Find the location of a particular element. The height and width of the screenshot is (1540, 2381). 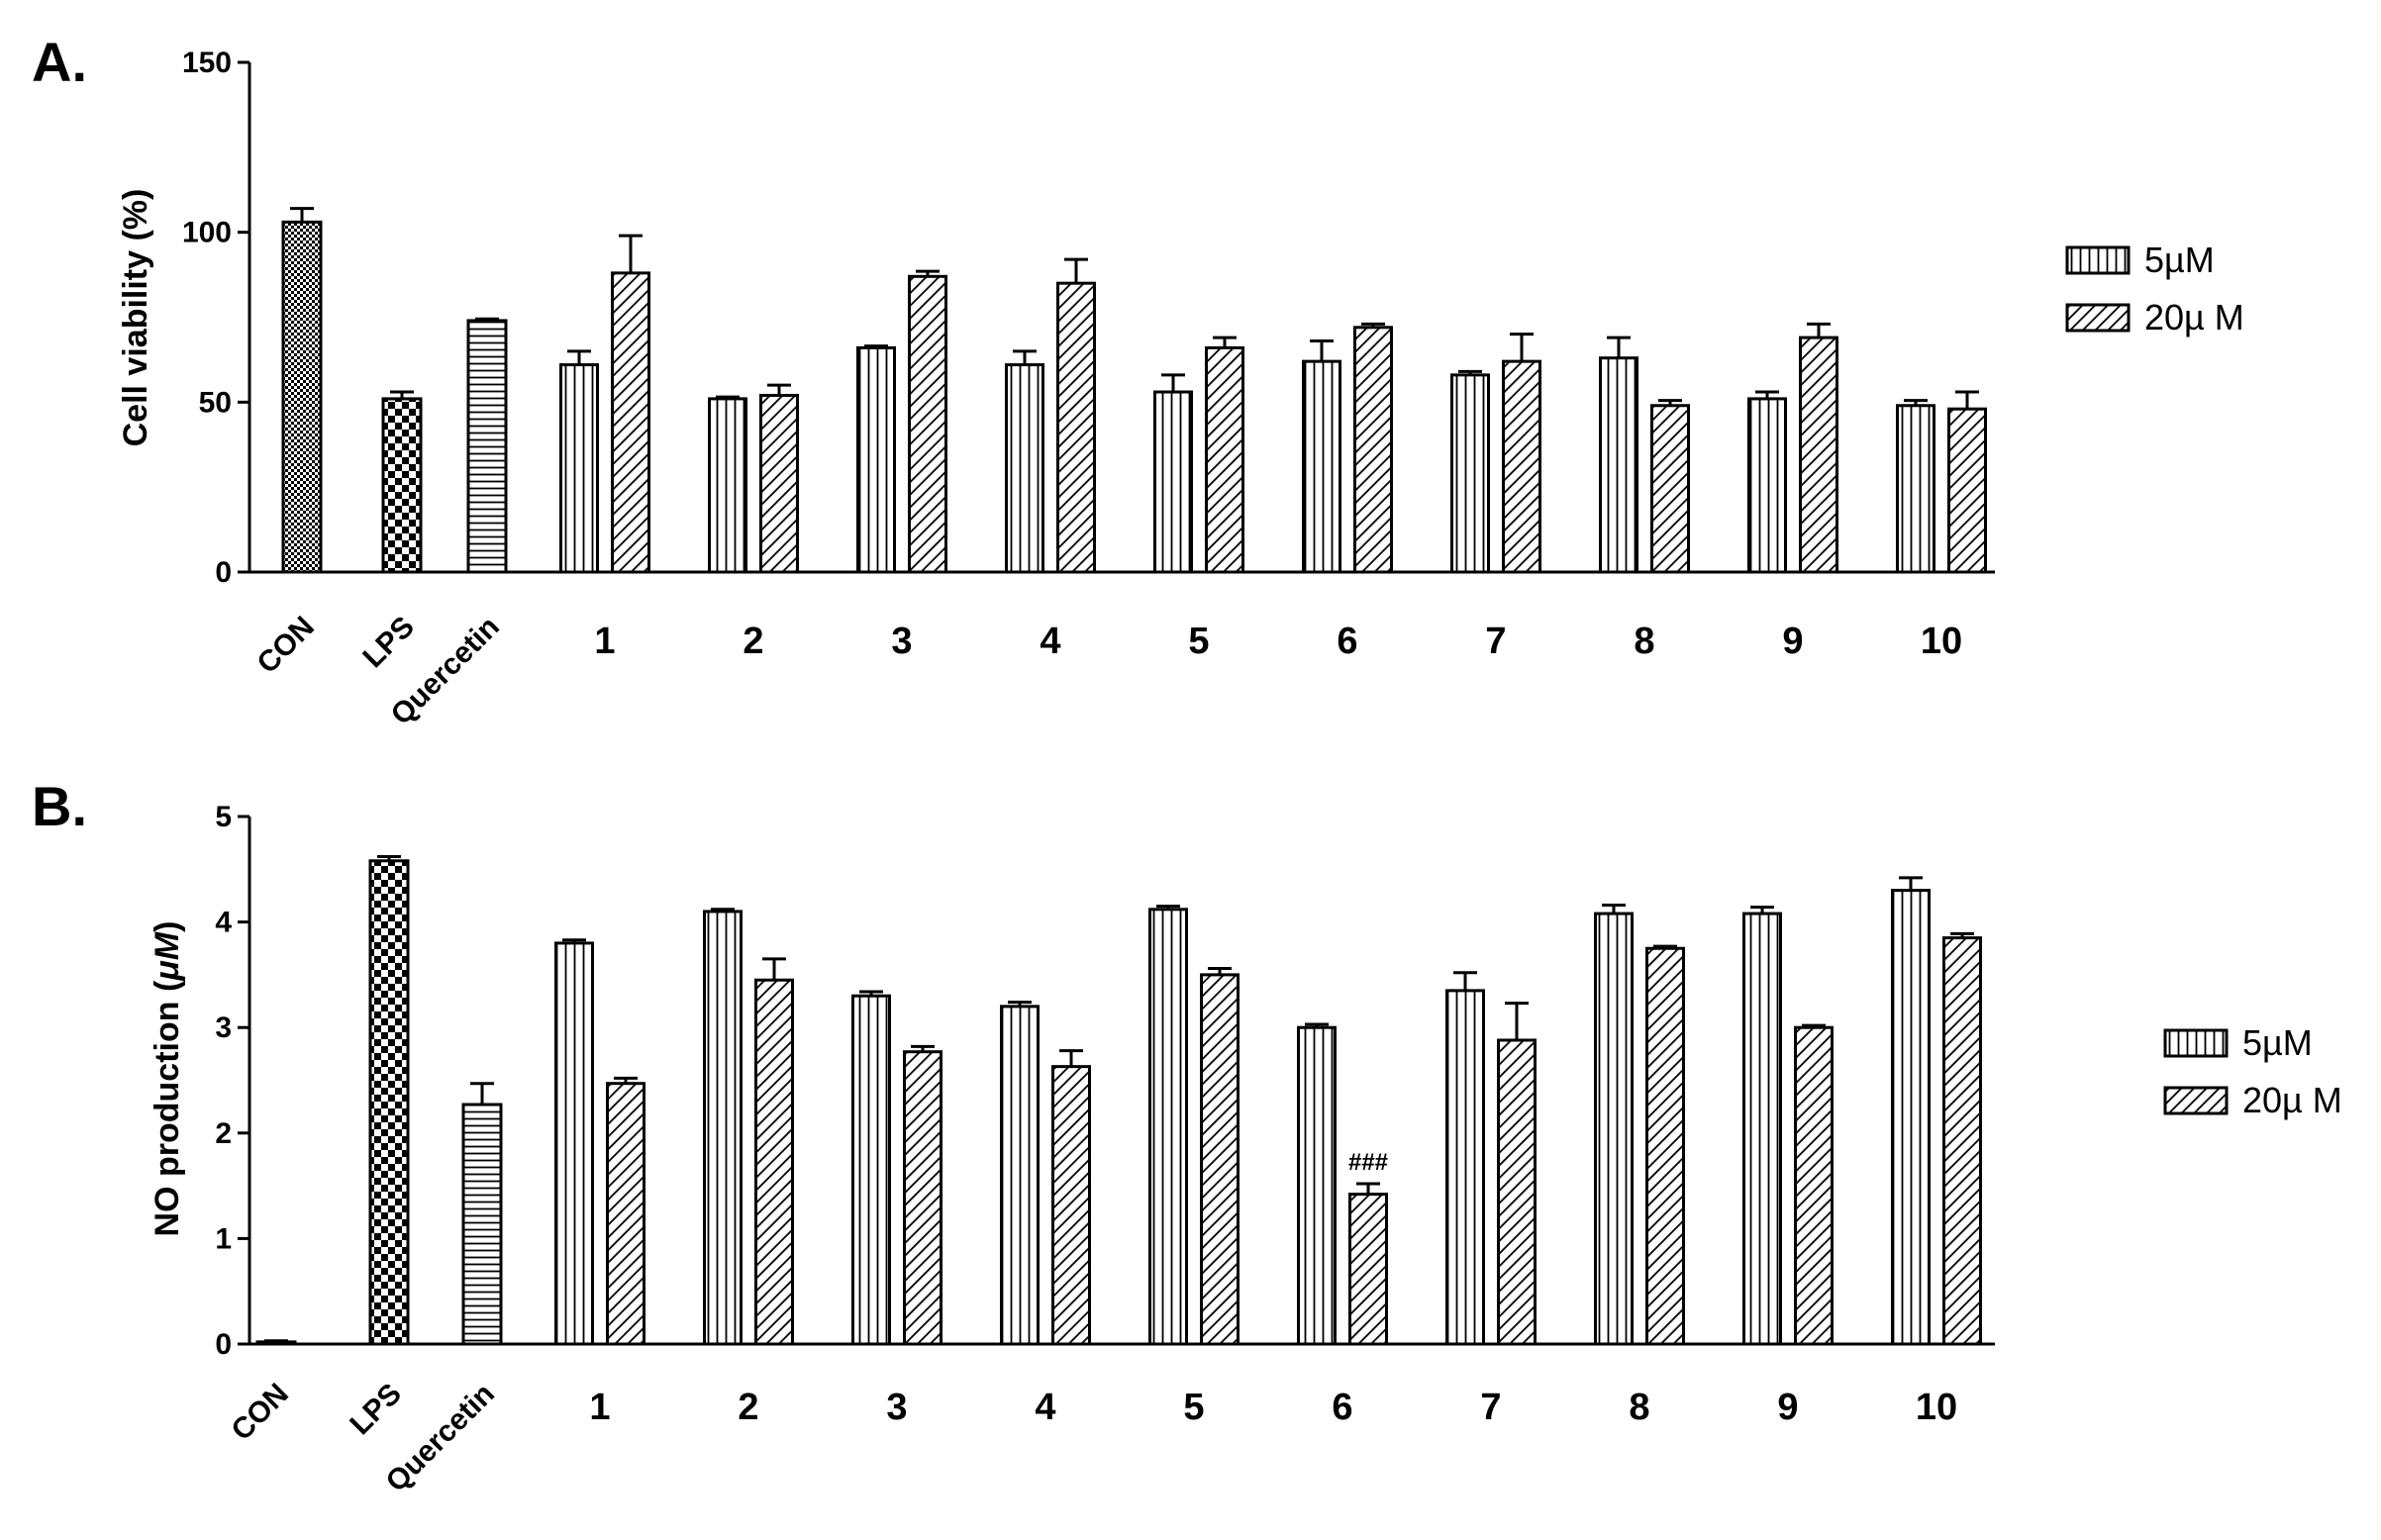

y-tick-label: 4 is located at coordinates (223, 923).